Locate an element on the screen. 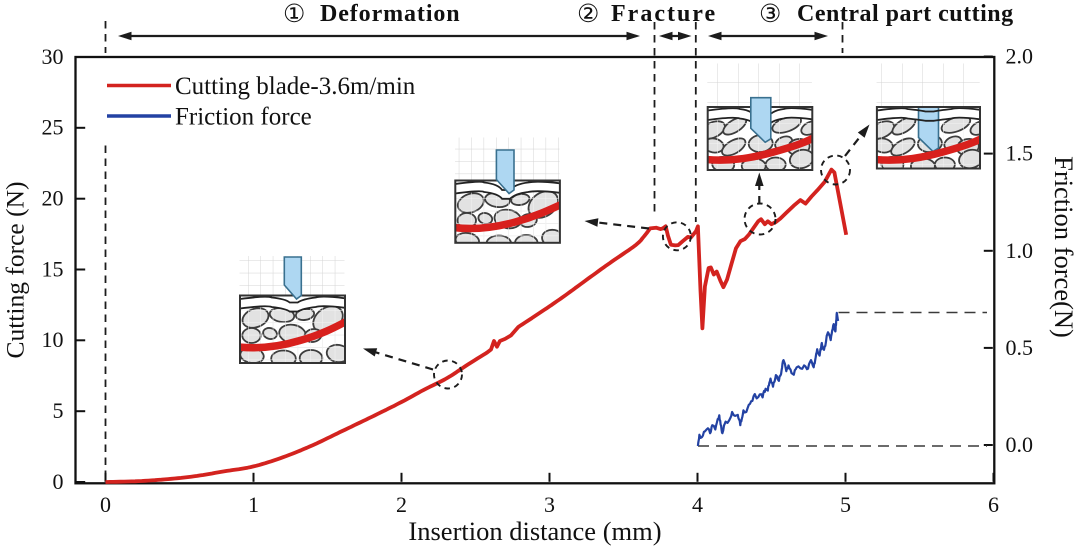 The image size is (1080, 558). svg-text: ① is located at coordinates (294, 14).